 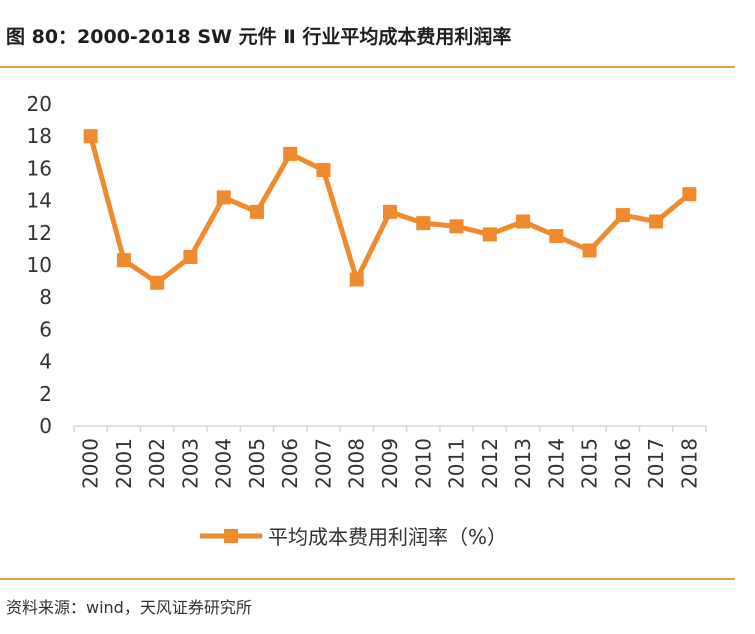 What do you see at coordinates (39, 136) in the screenshot?
I see `y-tick-label: 18` at bounding box center [39, 136].